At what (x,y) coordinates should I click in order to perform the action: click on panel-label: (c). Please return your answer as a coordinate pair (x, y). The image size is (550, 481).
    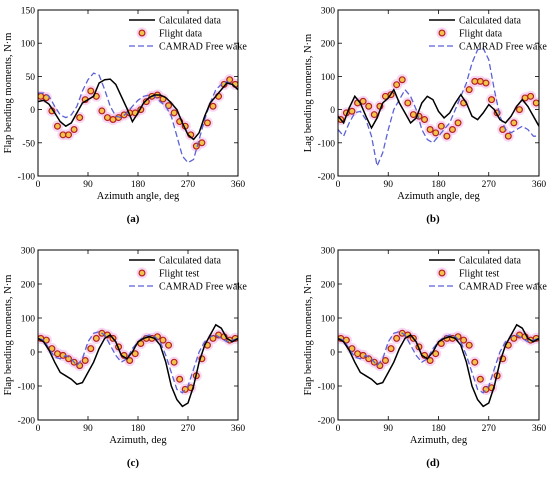
    Looking at the image, I should click on (133, 463).